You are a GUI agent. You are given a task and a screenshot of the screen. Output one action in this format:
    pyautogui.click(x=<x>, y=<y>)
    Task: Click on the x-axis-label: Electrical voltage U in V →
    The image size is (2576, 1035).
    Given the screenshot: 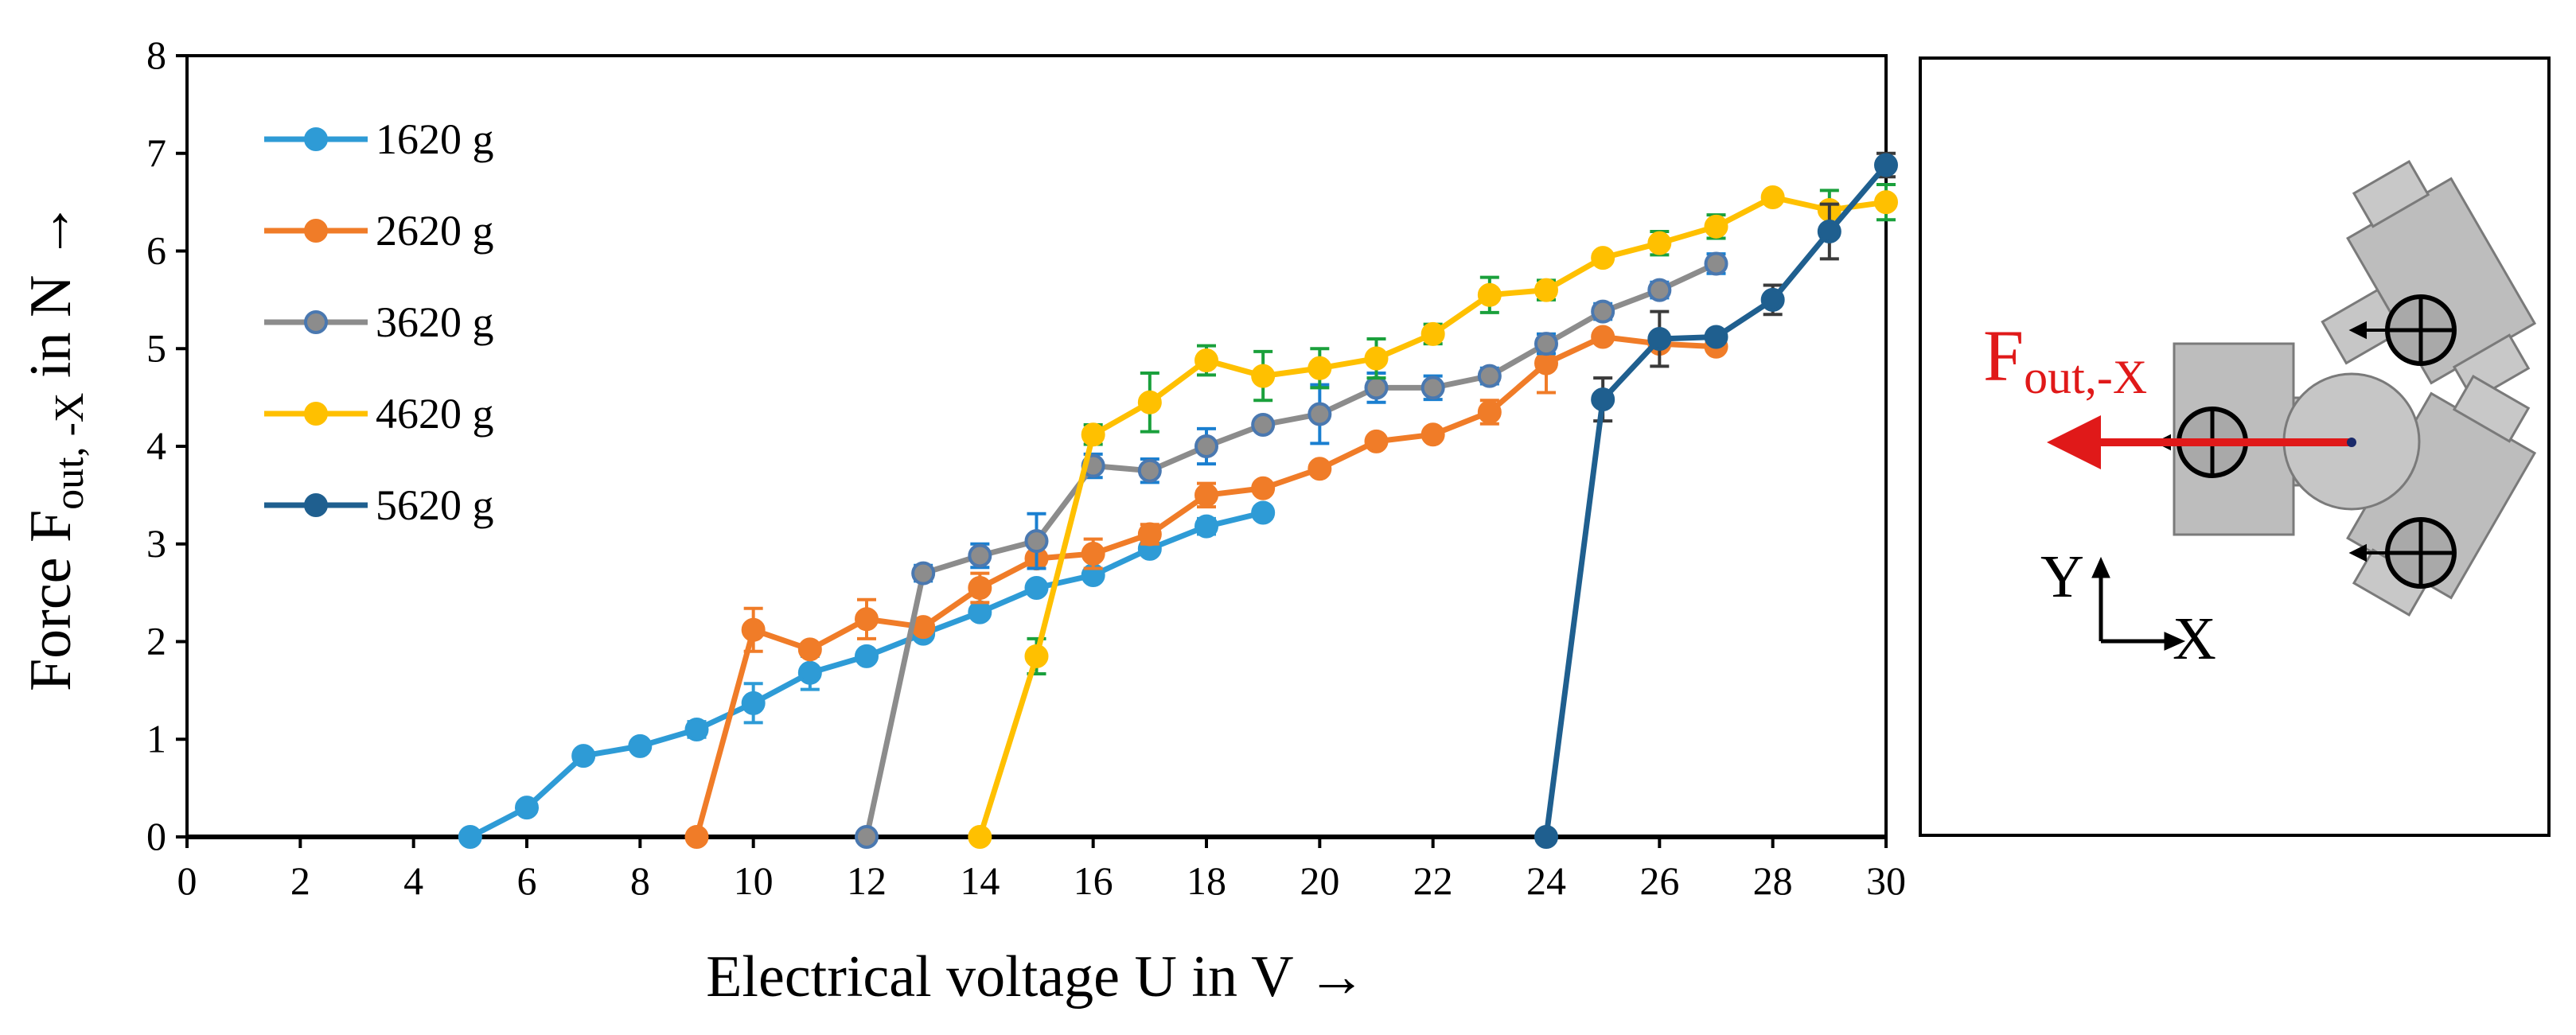 What is the action you would take?
    pyautogui.click(x=1036, y=977)
    